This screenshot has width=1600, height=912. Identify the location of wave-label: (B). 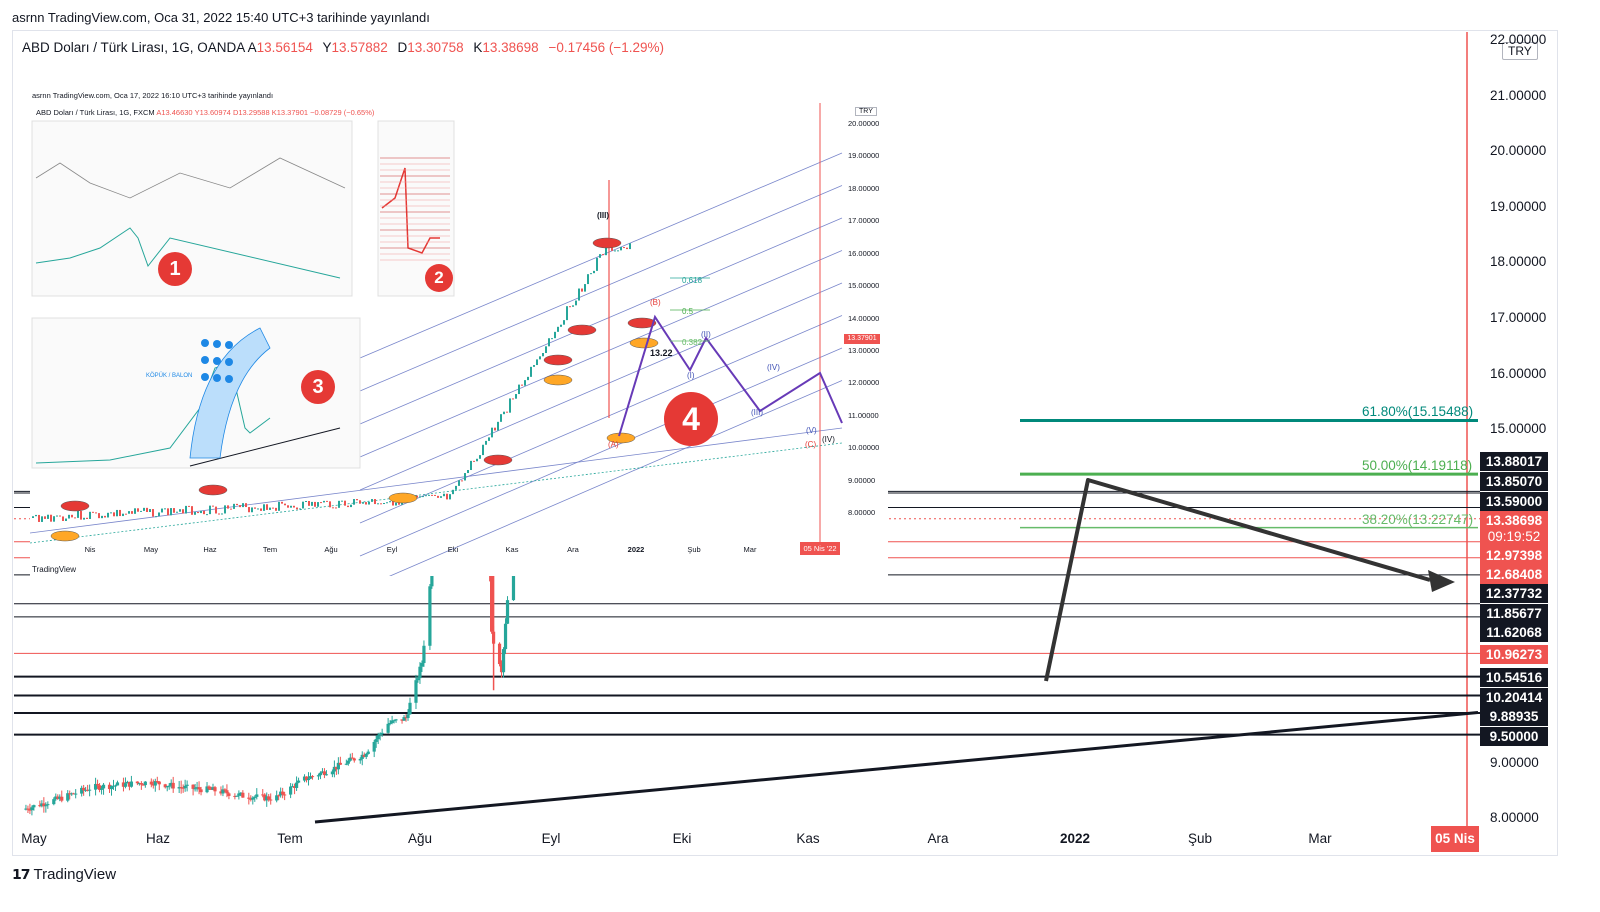
(655, 302).